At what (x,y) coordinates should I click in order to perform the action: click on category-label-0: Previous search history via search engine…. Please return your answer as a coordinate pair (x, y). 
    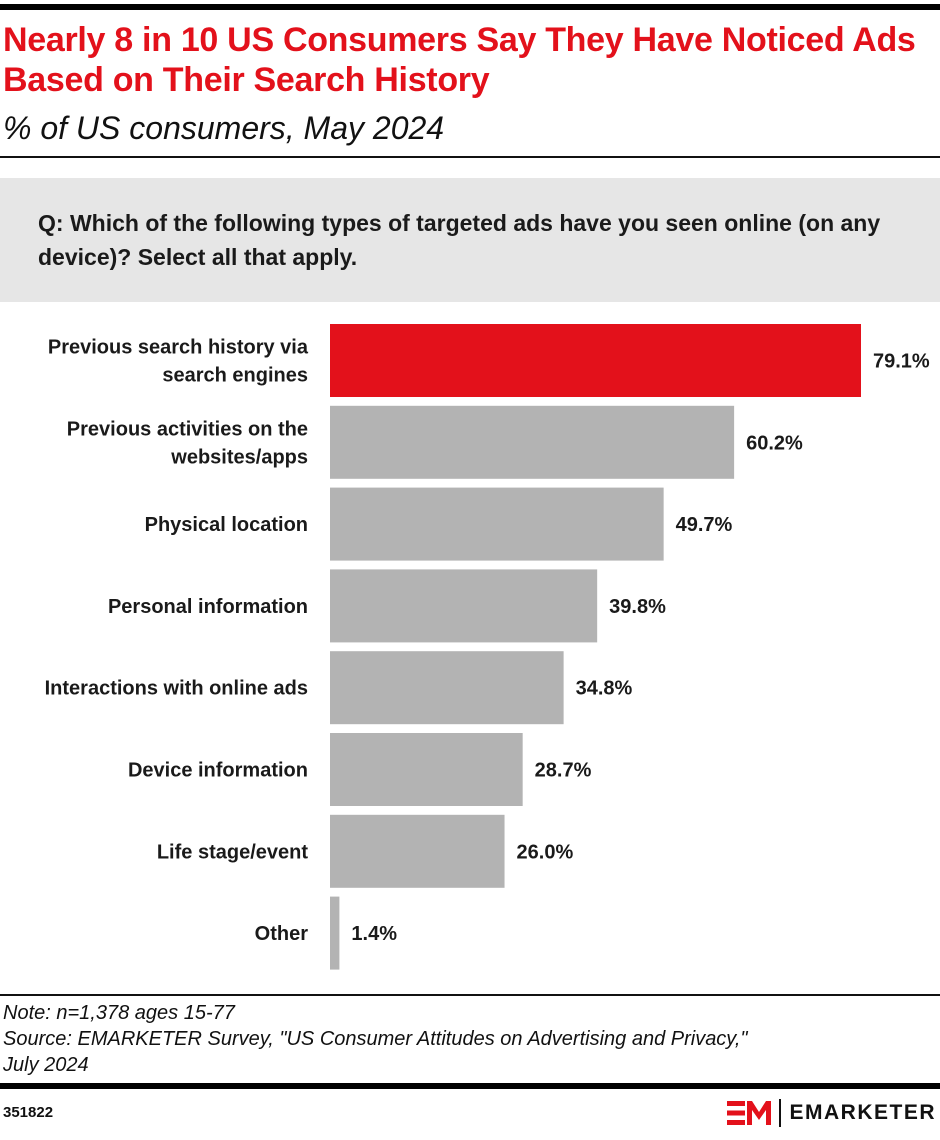
    Looking at the image, I should click on (178, 362).